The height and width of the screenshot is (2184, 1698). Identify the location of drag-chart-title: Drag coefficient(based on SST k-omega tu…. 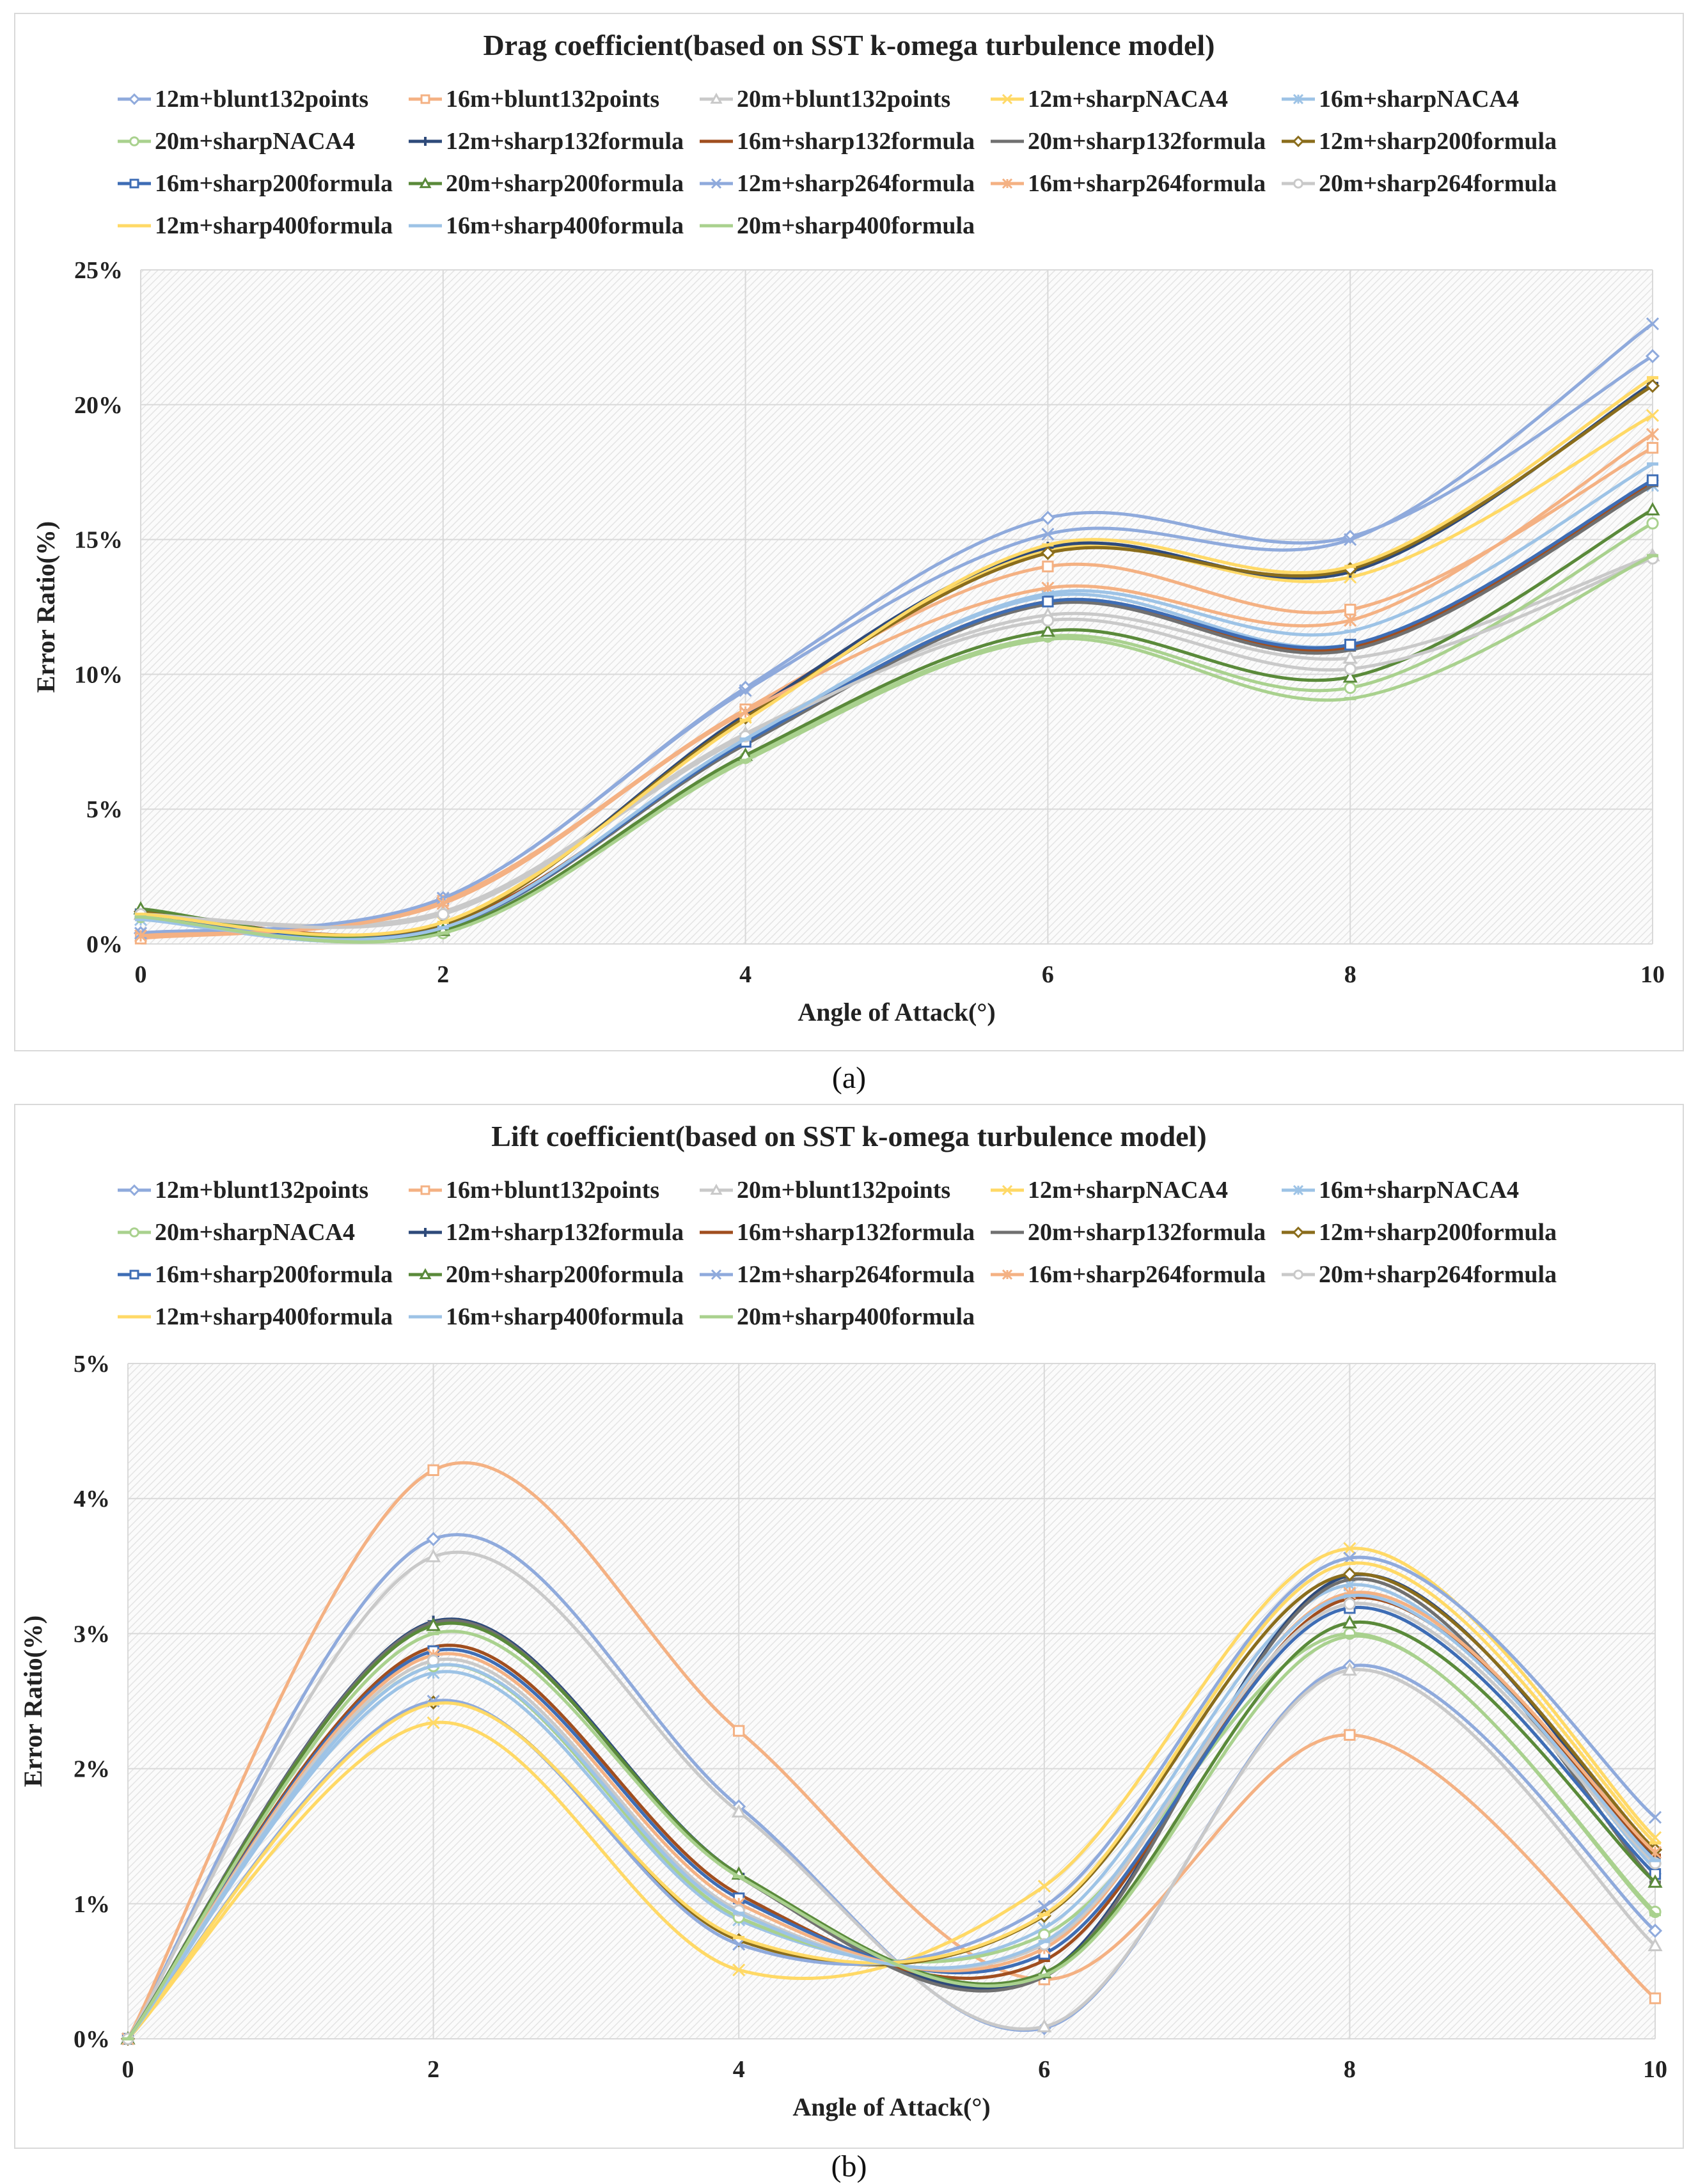
(849, 45).